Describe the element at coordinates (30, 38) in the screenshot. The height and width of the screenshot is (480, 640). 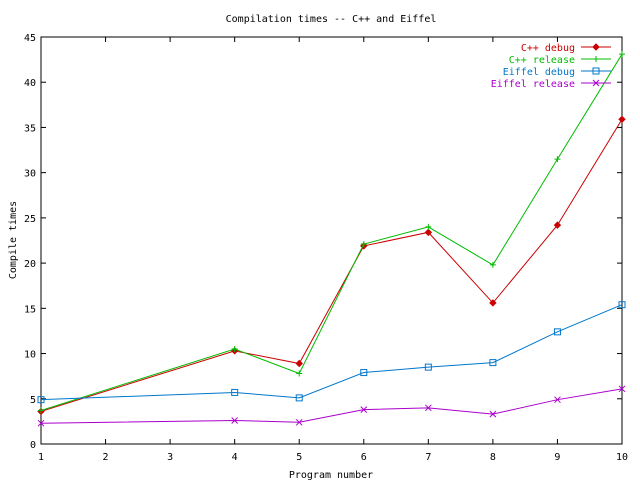
I see `y-tick-label: 45` at that location.